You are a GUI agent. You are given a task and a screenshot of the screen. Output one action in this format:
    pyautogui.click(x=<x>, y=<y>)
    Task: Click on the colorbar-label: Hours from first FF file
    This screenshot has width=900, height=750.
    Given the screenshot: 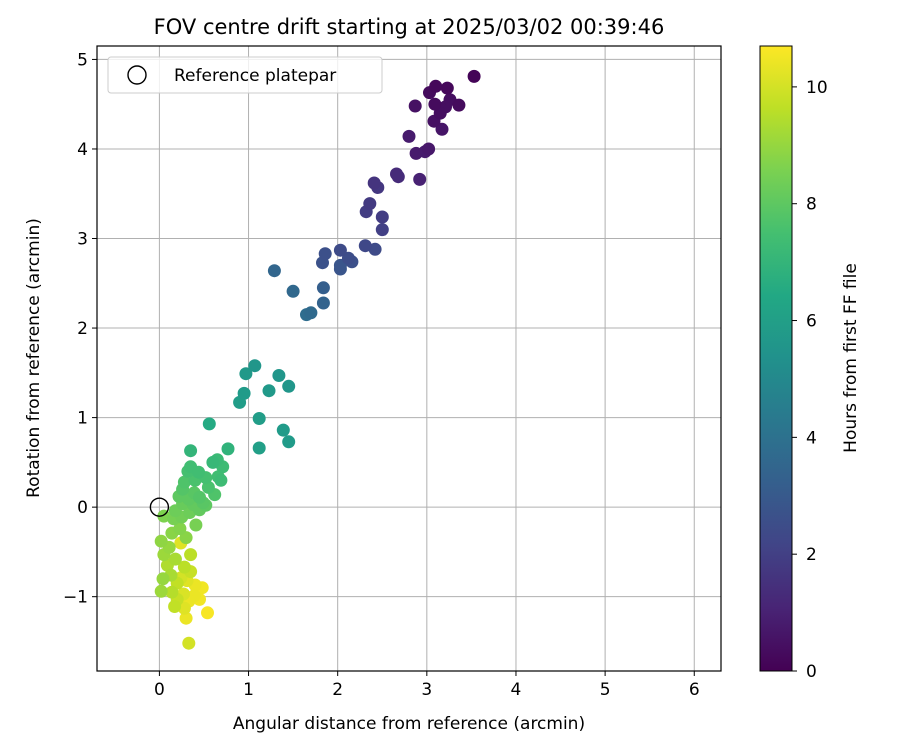 What is the action you would take?
    pyautogui.click(x=851, y=358)
    